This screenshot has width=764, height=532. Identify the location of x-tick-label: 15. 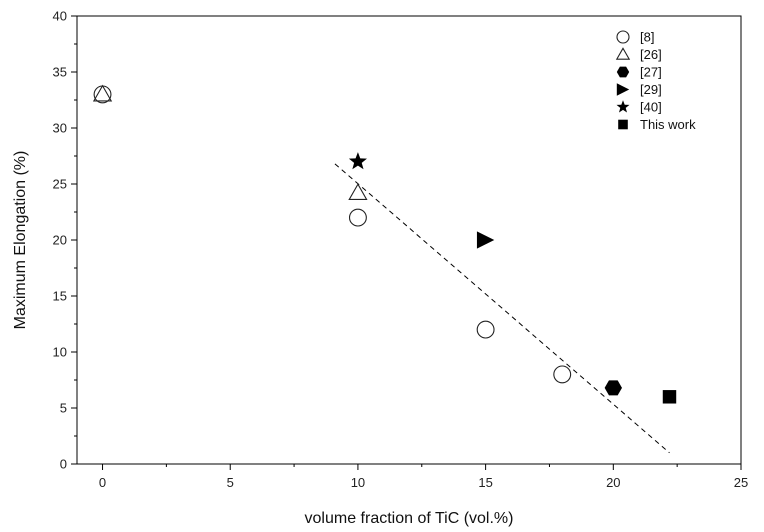
(485, 482).